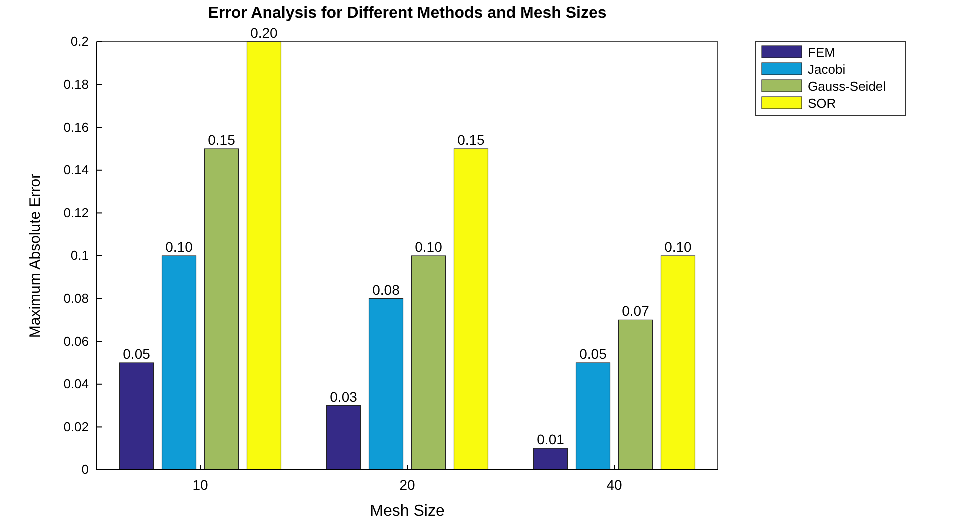  What do you see at coordinates (79, 42) in the screenshot?
I see `y-tick-label: 0.2` at bounding box center [79, 42].